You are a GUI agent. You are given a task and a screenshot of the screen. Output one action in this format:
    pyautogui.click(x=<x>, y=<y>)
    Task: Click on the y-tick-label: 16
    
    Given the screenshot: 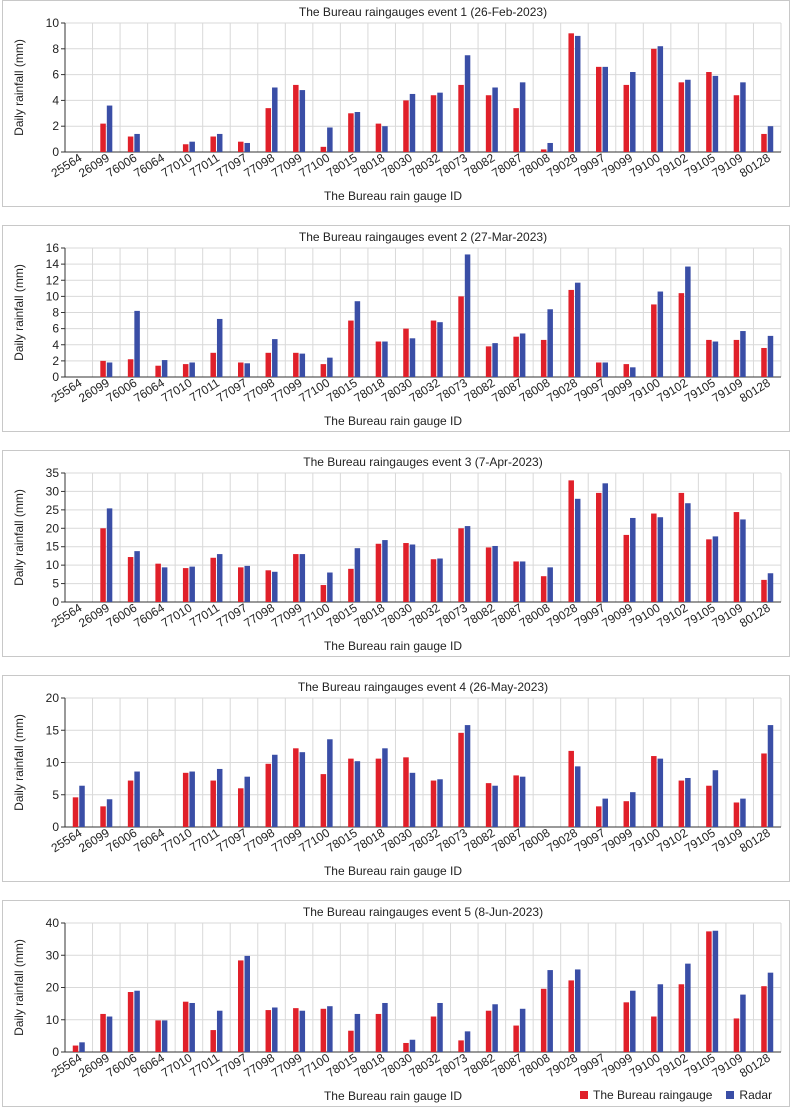 What is the action you would take?
    pyautogui.click(x=53, y=248)
    